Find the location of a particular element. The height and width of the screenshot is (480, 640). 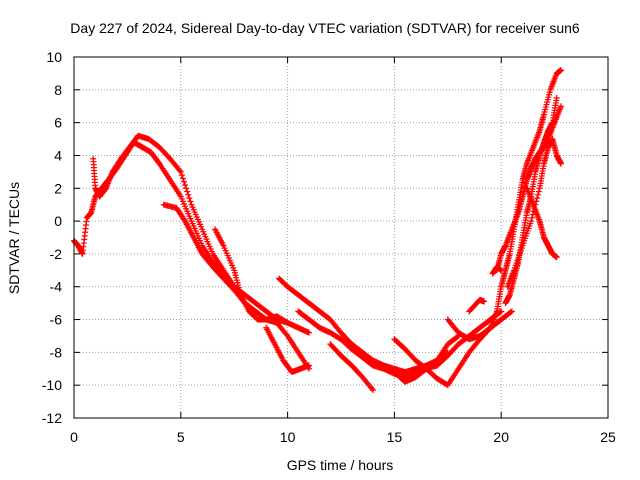

y-tick-label: 6 is located at coordinates (58, 123).